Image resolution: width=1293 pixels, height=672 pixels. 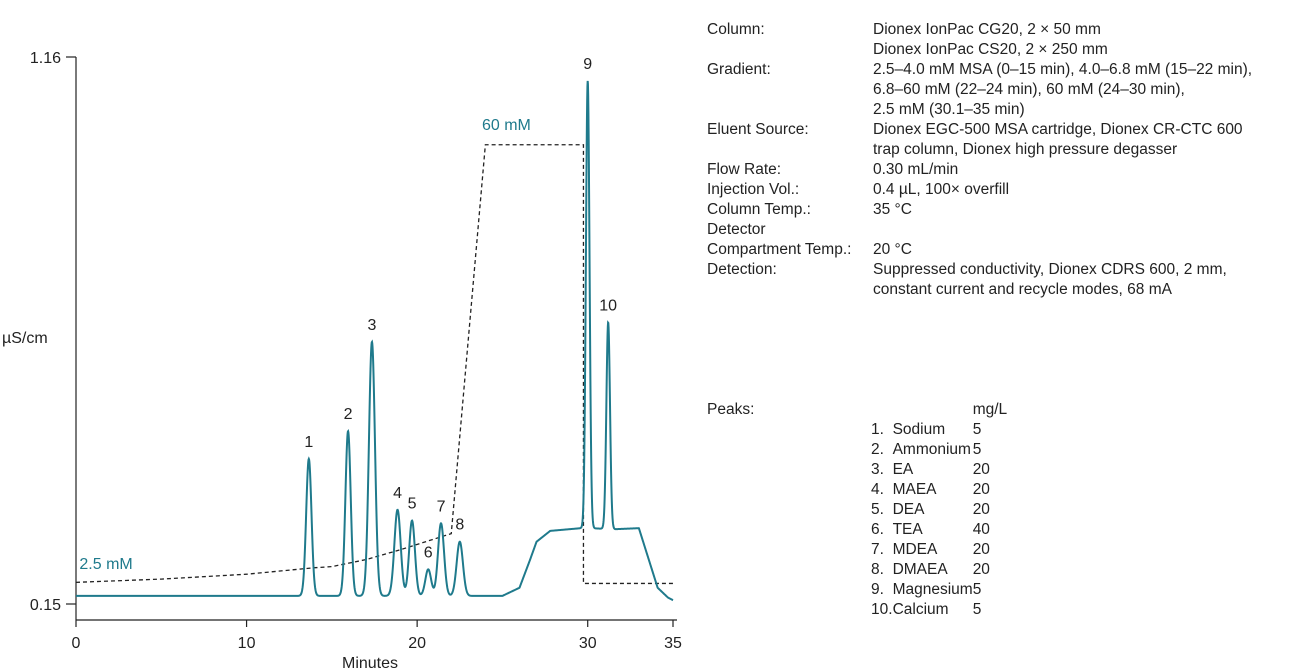 What do you see at coordinates (76, 643) in the screenshot?
I see `x-tick-label: 0` at bounding box center [76, 643].